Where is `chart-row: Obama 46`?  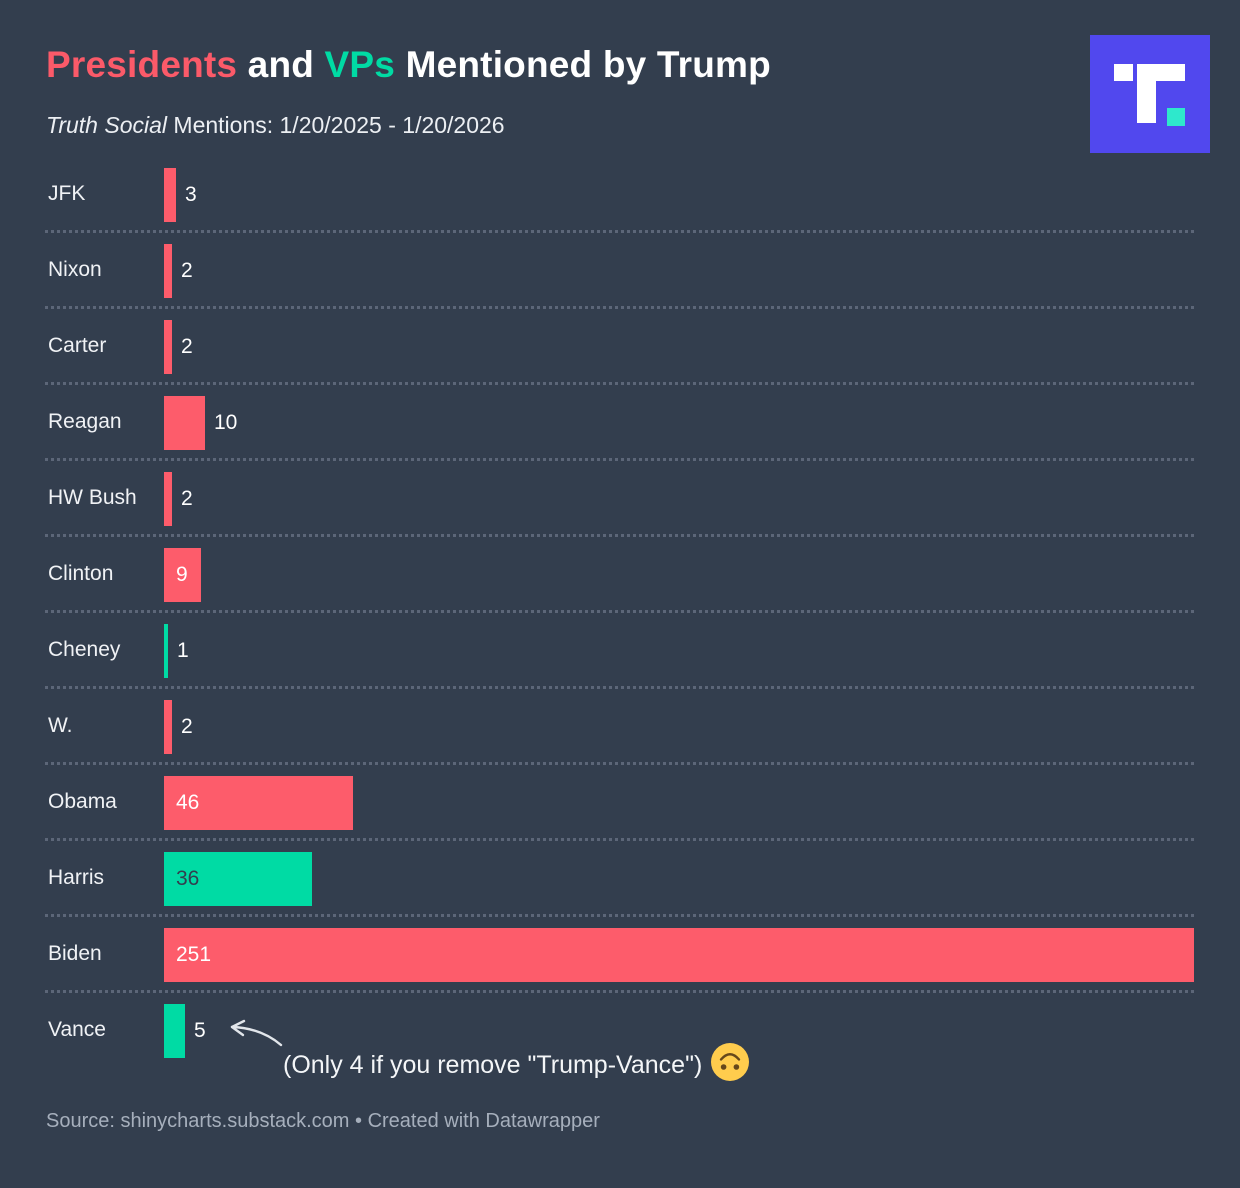 chart-row: Obama 46 is located at coordinates (619, 803).